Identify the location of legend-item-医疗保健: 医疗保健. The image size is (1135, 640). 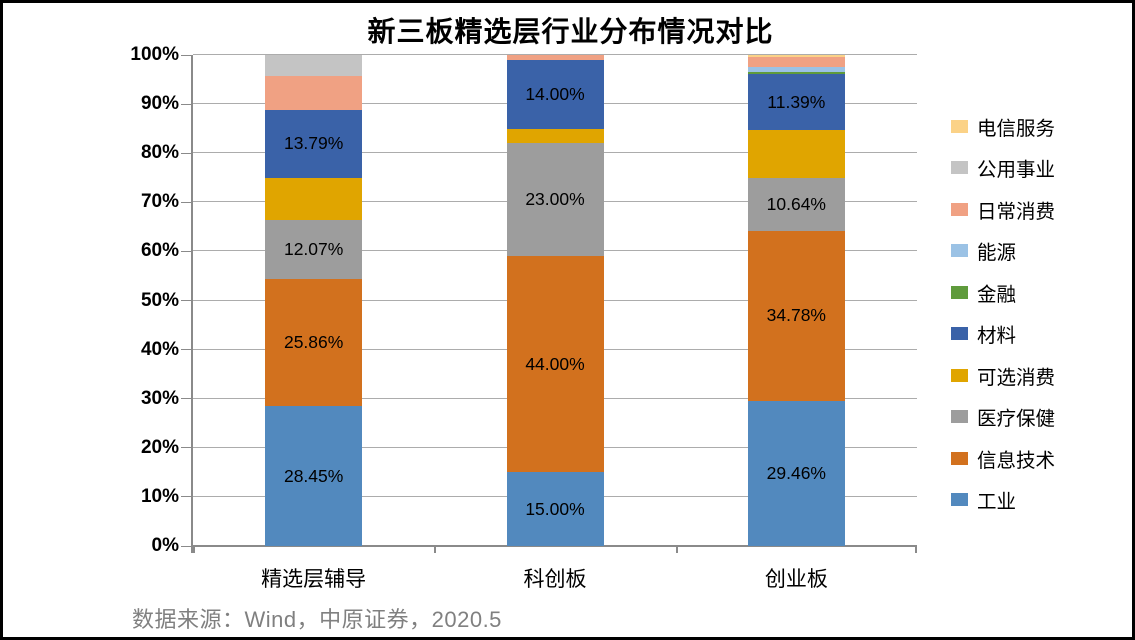
(1003, 418).